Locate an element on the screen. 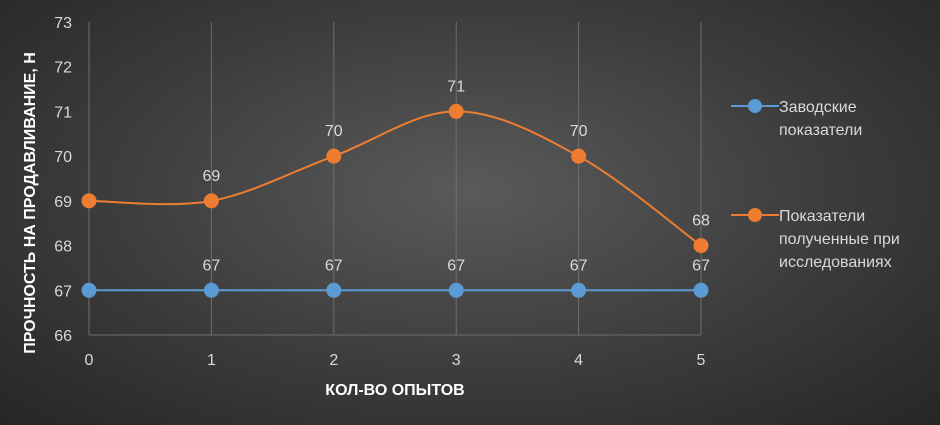  y-tick-label: 71 is located at coordinates (63, 112).